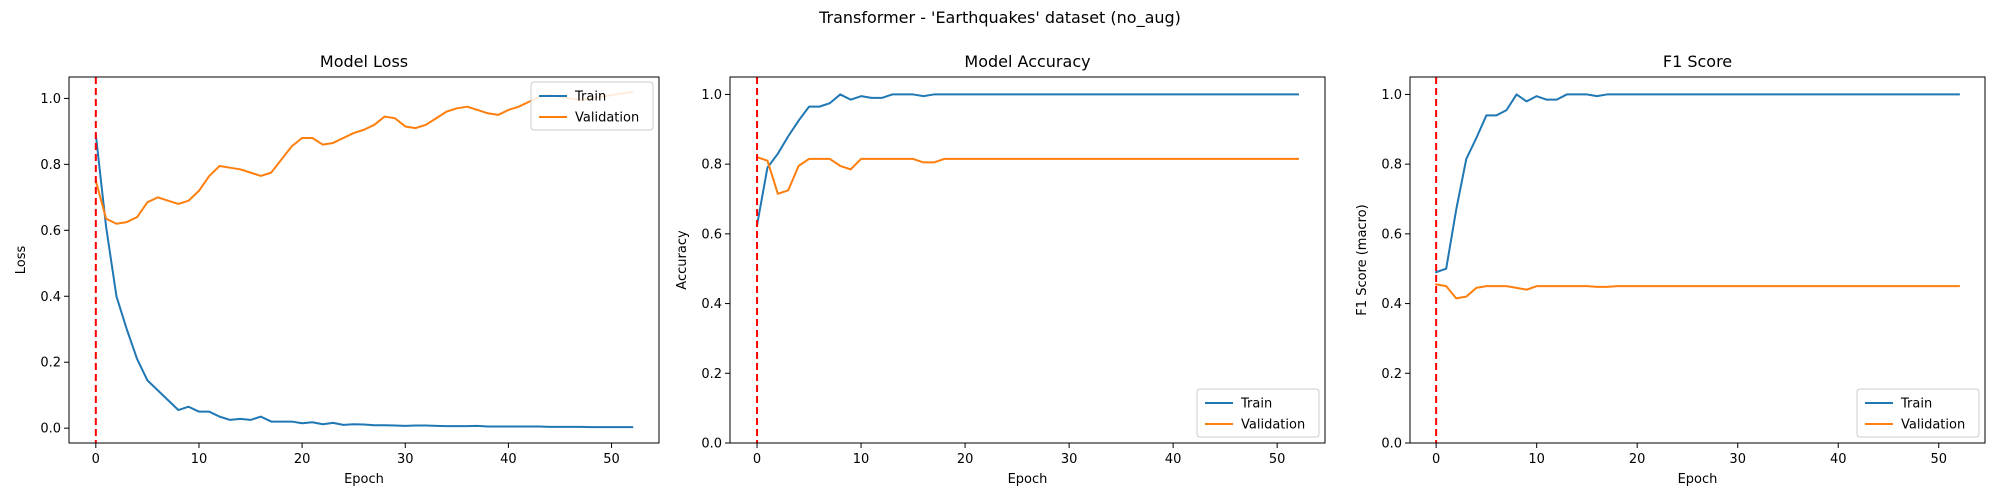  I want to click on chart-title: Model Accuracy, so click(1027, 61).